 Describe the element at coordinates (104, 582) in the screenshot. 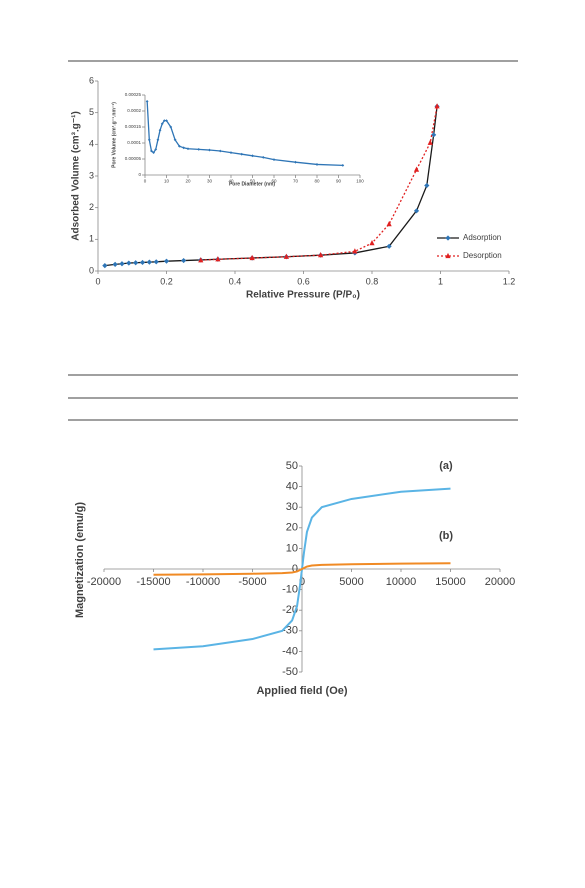

I see `x-tick-label: -20000` at that location.